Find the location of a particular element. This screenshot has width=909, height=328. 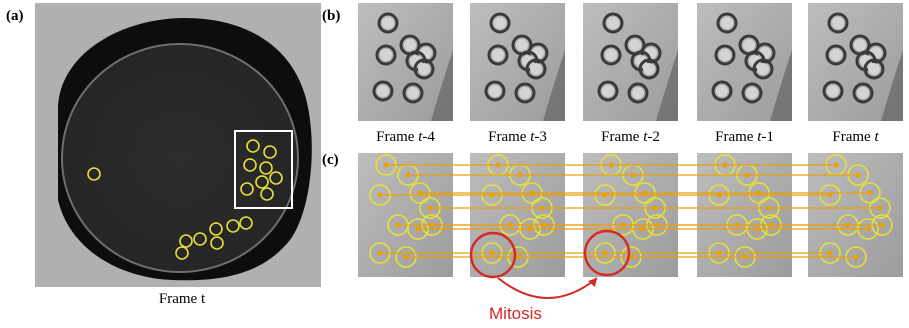

mitosis-circle is located at coordinates (493, 255).